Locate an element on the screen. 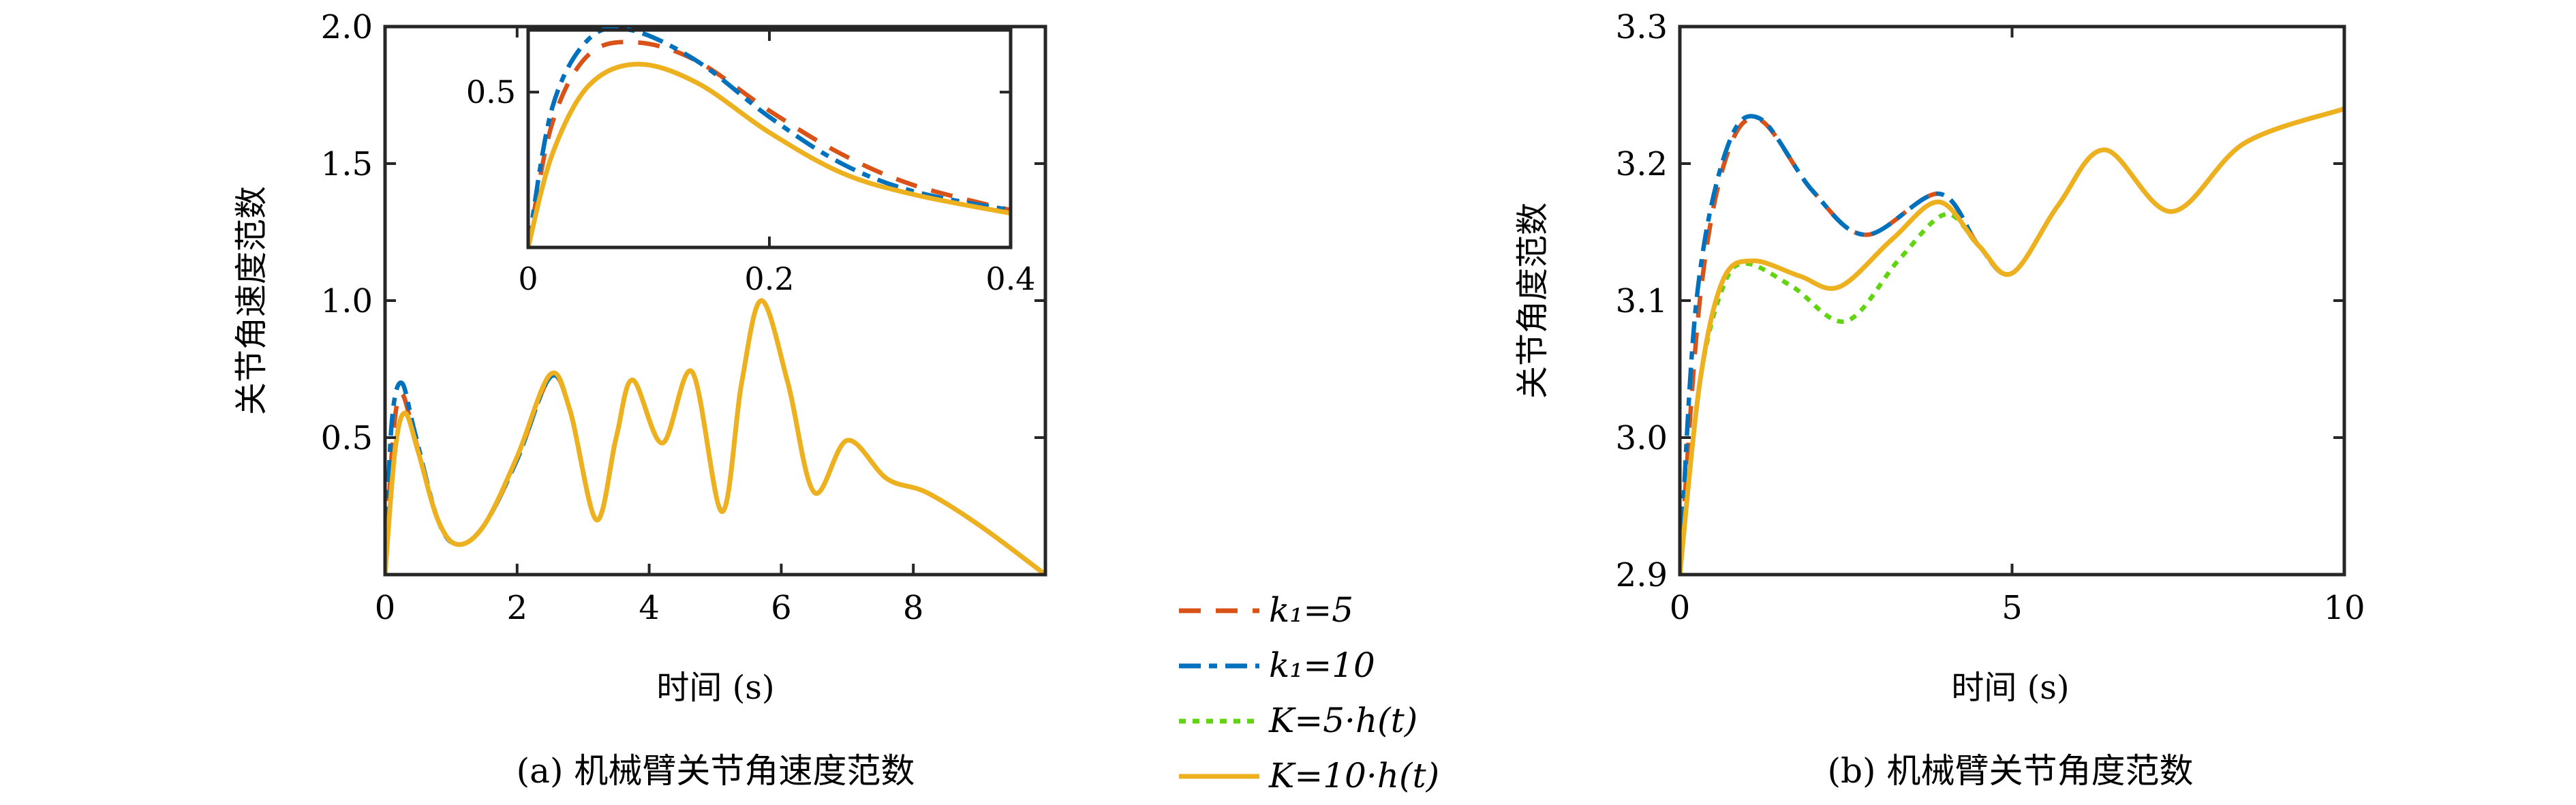  a-xtick-label: 8 is located at coordinates (913, 608).